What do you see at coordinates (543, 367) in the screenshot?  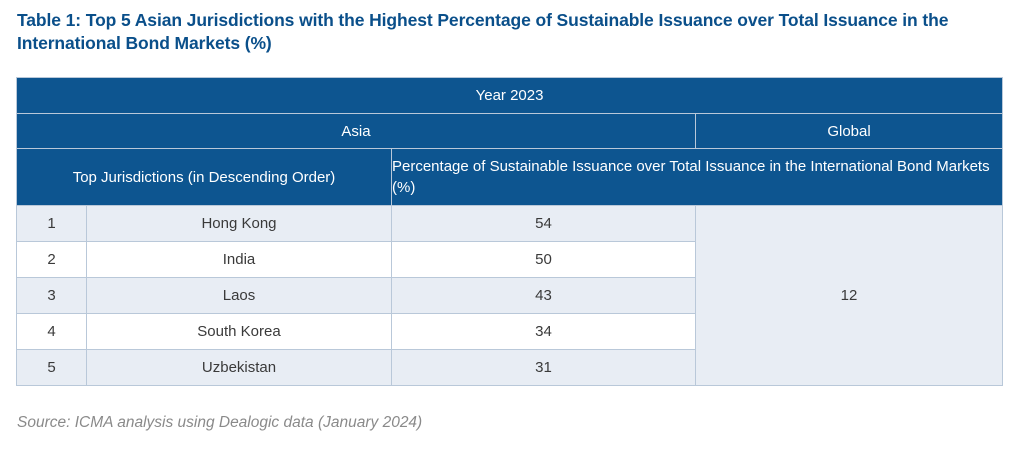 I see `percentage-cell: 31` at bounding box center [543, 367].